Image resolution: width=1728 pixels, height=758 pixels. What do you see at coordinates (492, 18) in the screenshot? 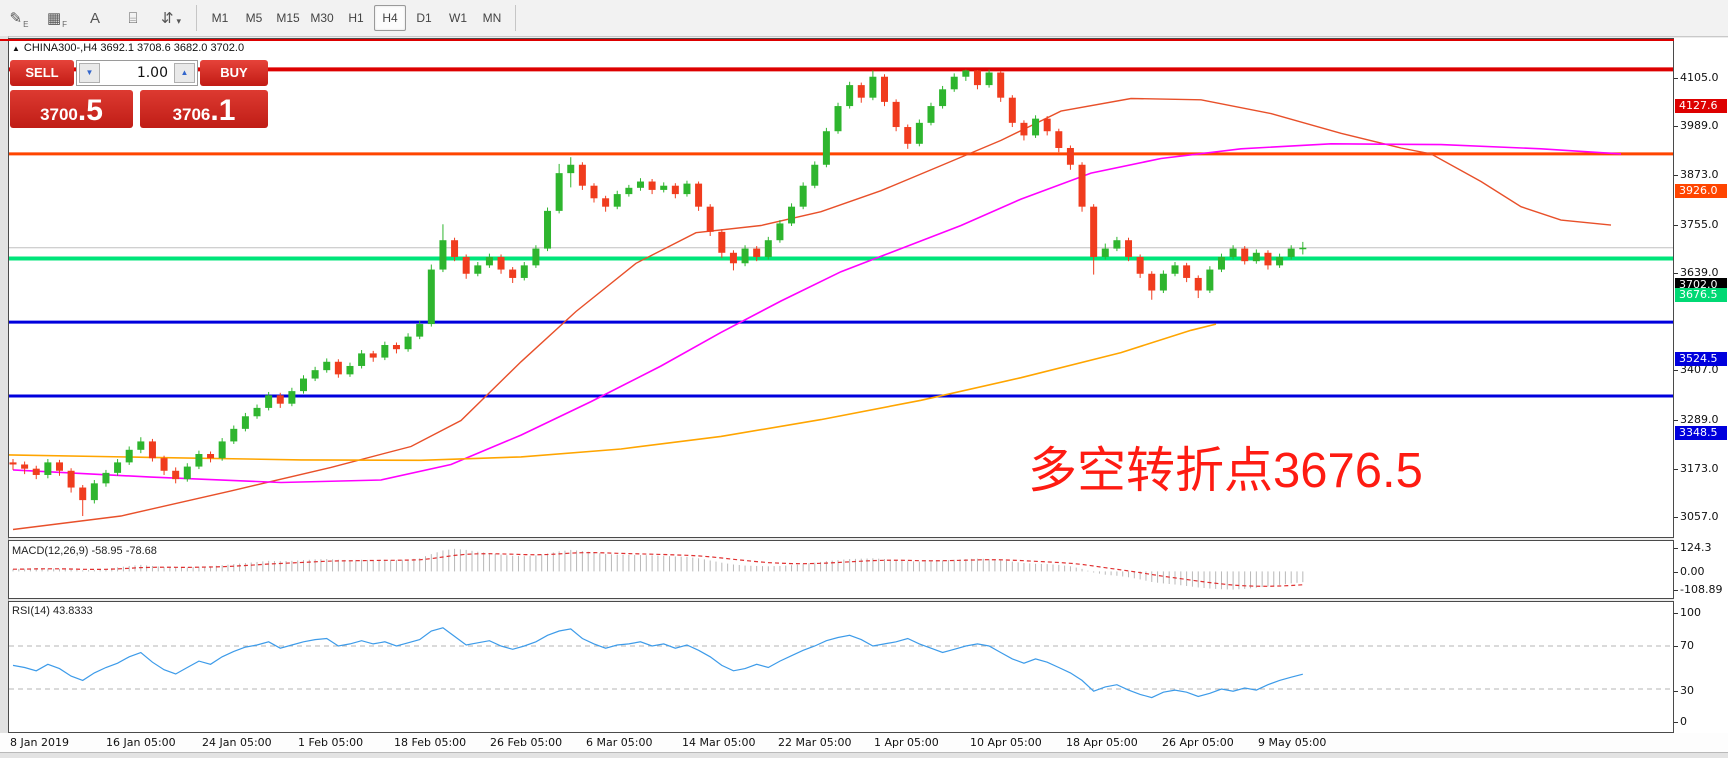
I see `timeframe-button-mn: MN` at bounding box center [492, 18].